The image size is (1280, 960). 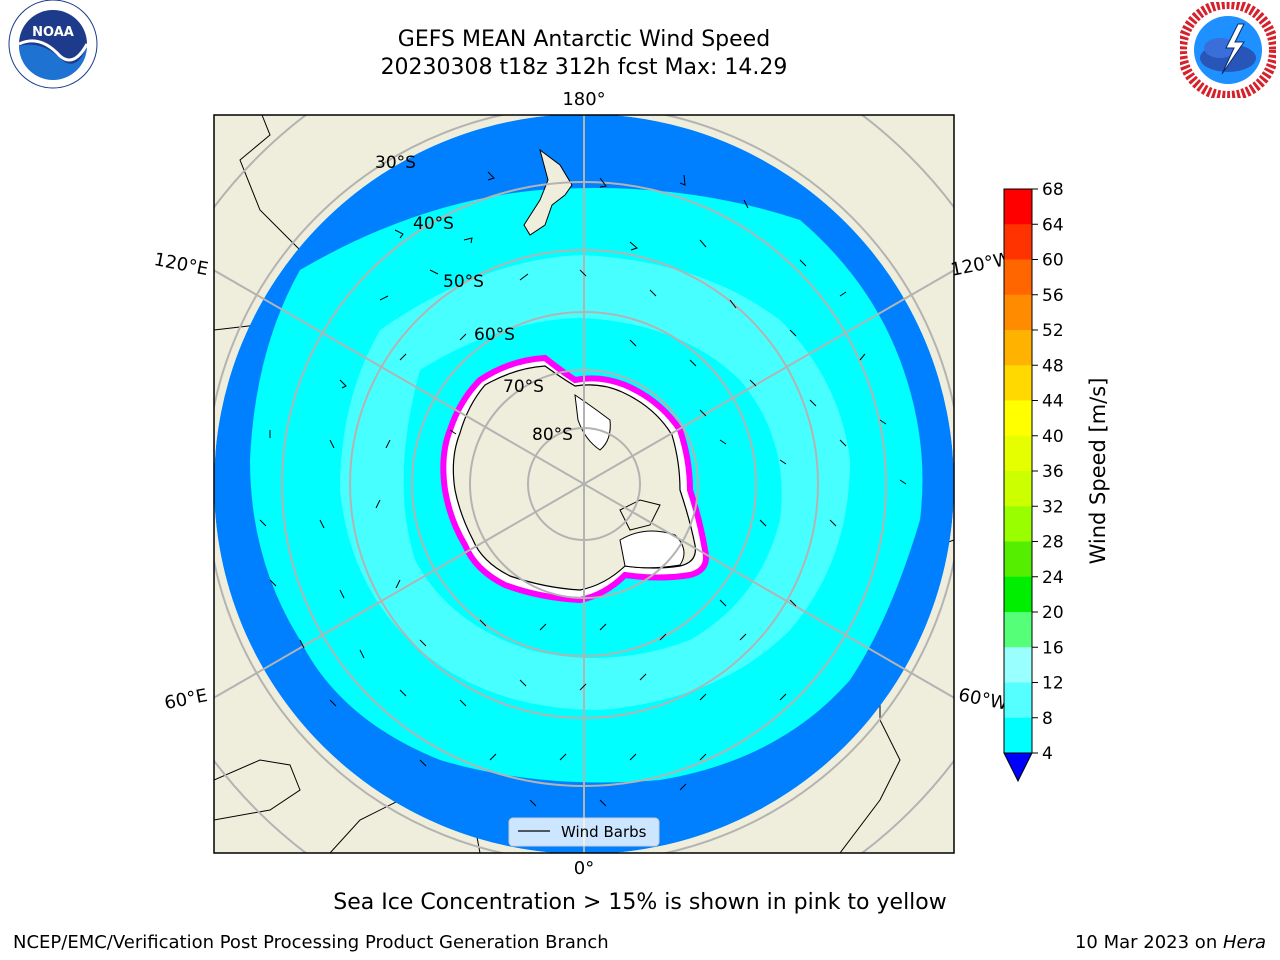 What do you see at coordinates (1053, 261) in the screenshot?
I see `colorbar-tick-label: 60` at bounding box center [1053, 261].